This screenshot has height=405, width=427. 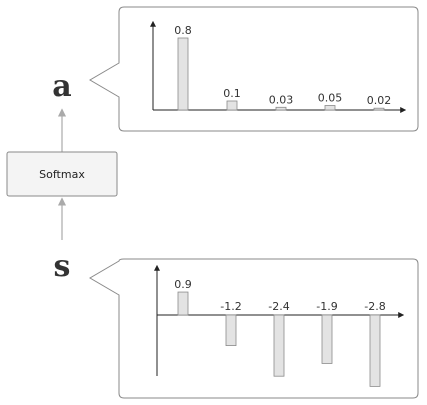 What do you see at coordinates (61, 86) in the screenshot?
I see `output-variable-label: a` at bounding box center [61, 86].